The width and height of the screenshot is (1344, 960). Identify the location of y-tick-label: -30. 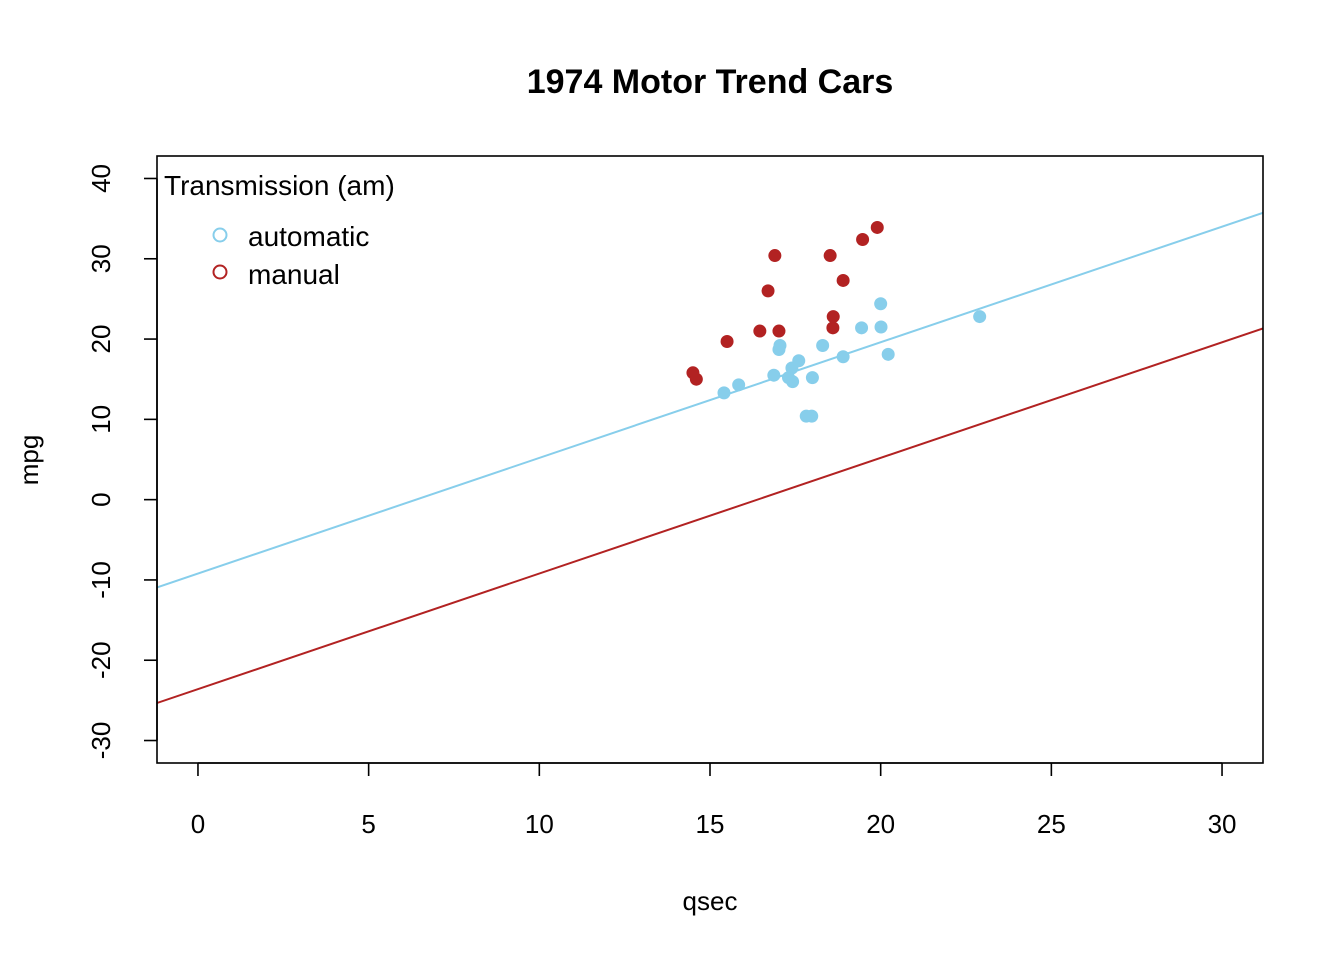
(101, 741).